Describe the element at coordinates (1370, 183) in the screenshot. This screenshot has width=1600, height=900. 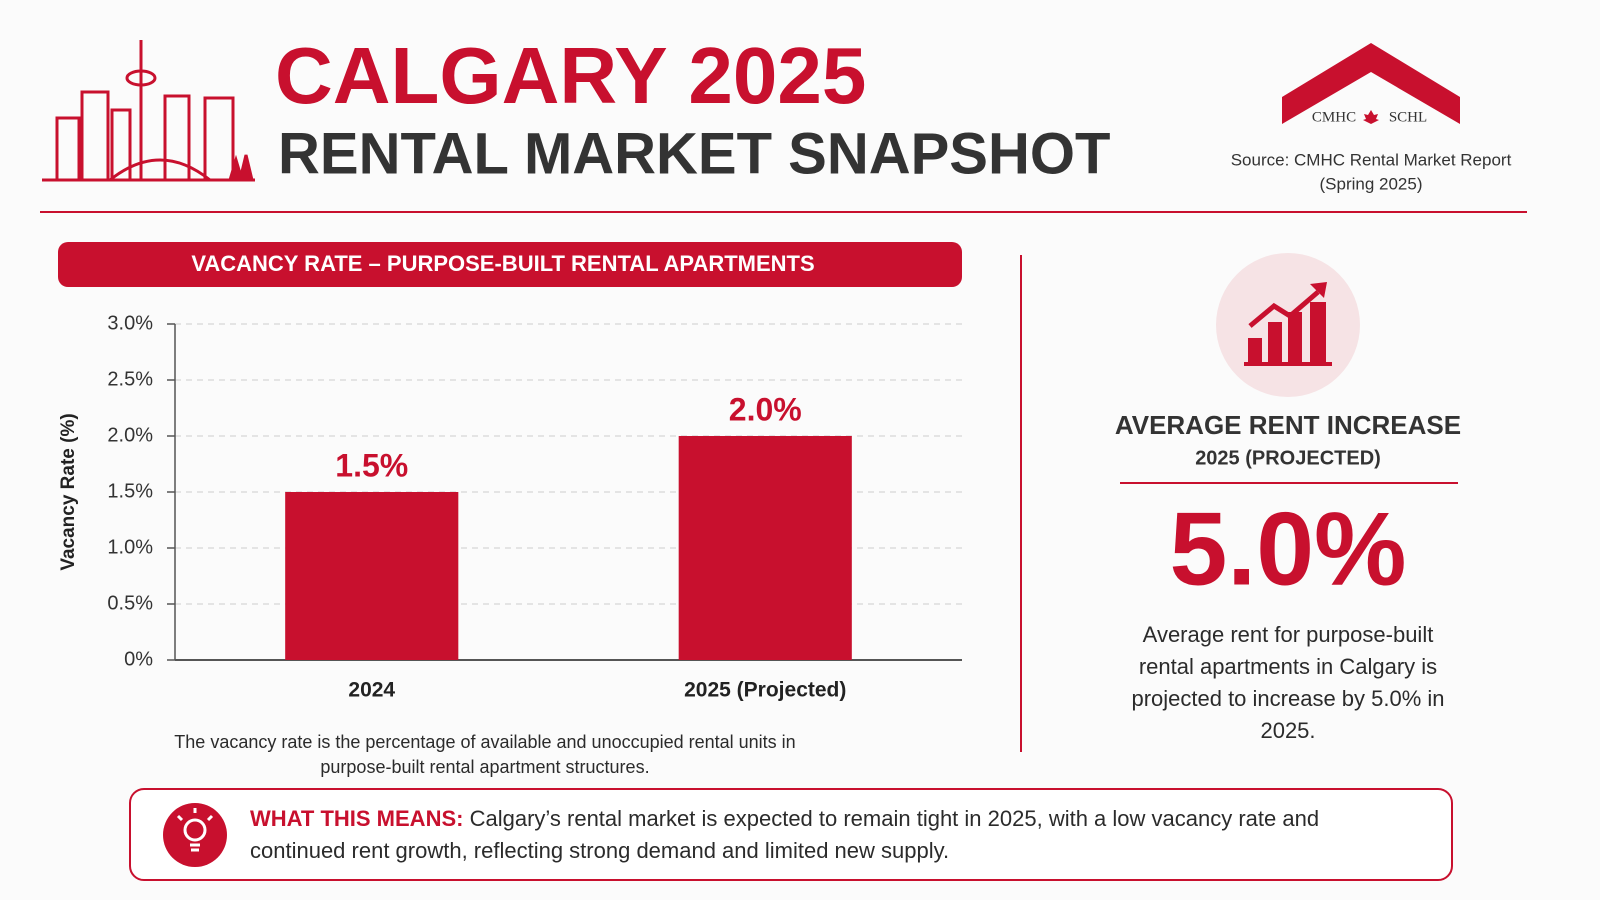
I see `source-note: (Spring 2025)` at that location.